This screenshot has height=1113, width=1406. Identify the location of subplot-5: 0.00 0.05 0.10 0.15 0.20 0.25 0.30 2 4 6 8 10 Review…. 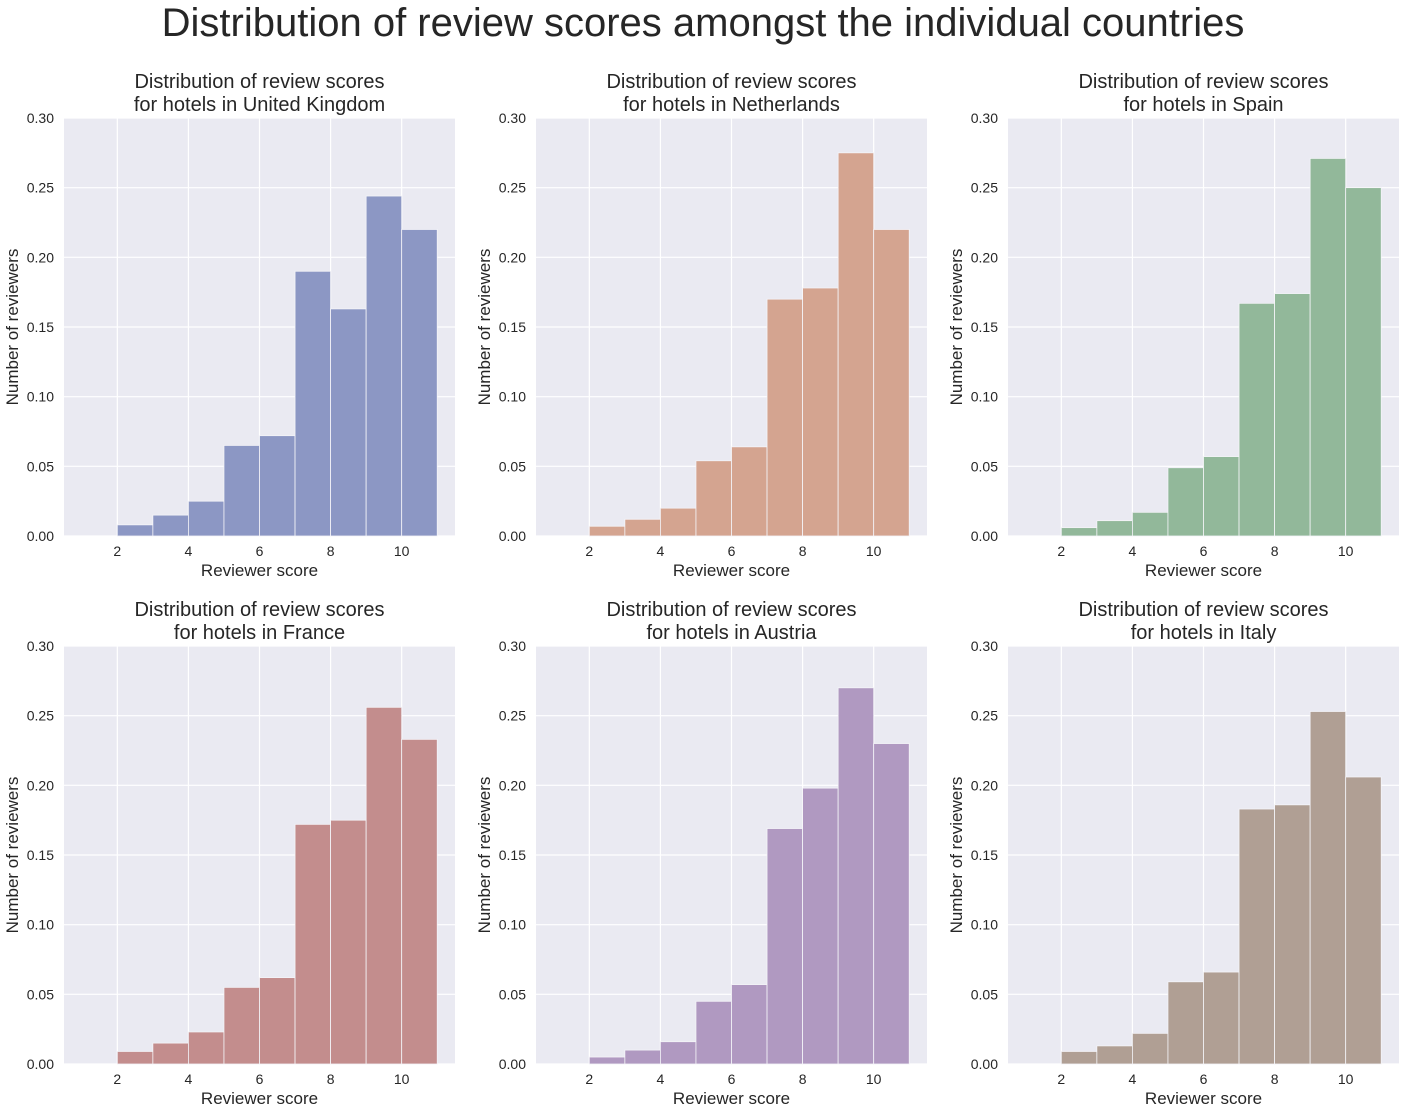
(1173, 853).